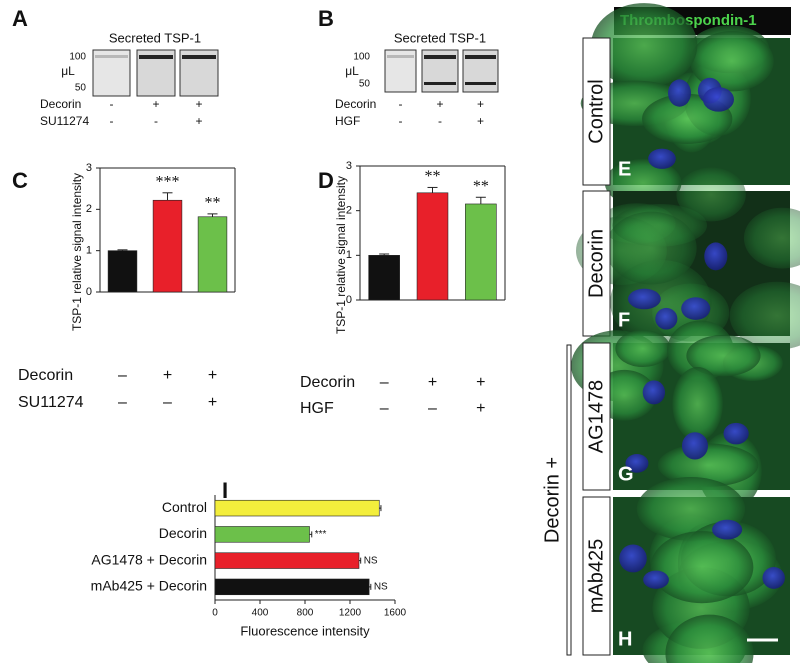 Image resolution: width=800 pixels, height=663 pixels. I want to click on category-label: Control, so click(184, 507).